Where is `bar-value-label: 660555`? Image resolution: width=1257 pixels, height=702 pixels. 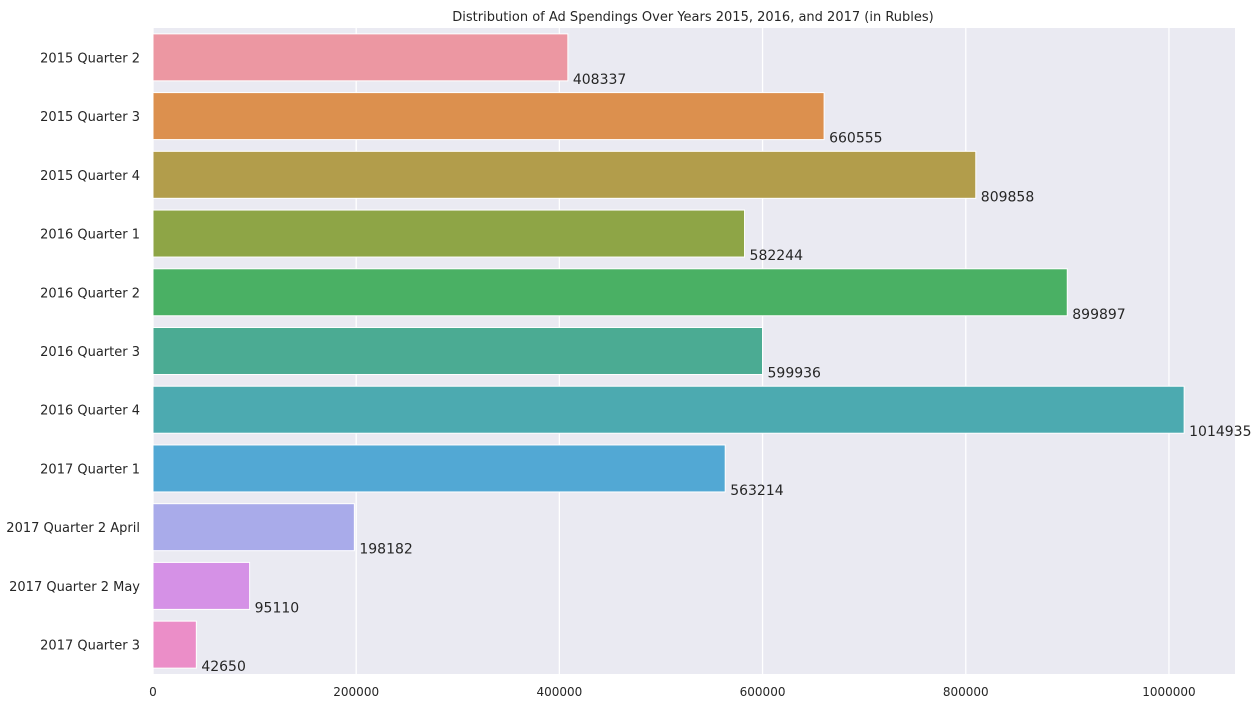
bar-value-label: 660555 is located at coordinates (855, 139).